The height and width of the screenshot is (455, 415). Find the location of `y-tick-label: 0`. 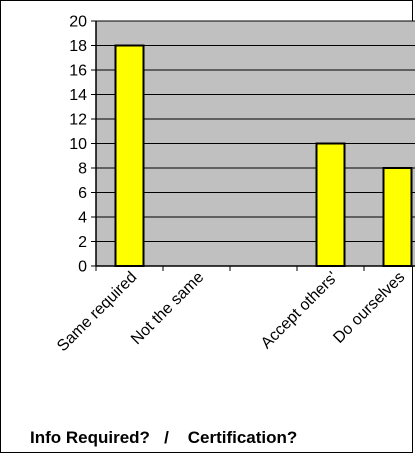

y-tick-label: 0 is located at coordinates (82, 267).